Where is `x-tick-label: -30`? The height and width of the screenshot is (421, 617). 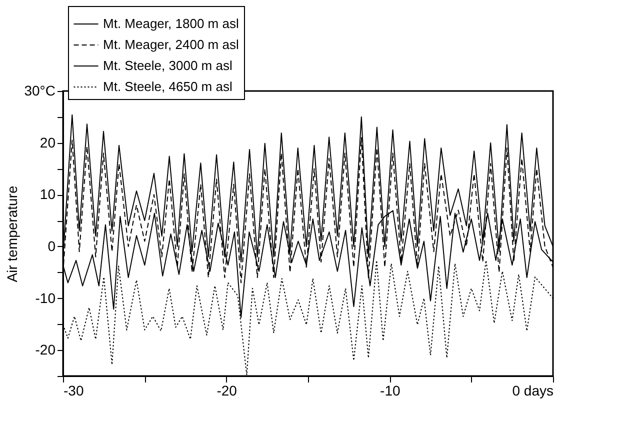 x-tick-label: -30 is located at coordinates (74, 390).